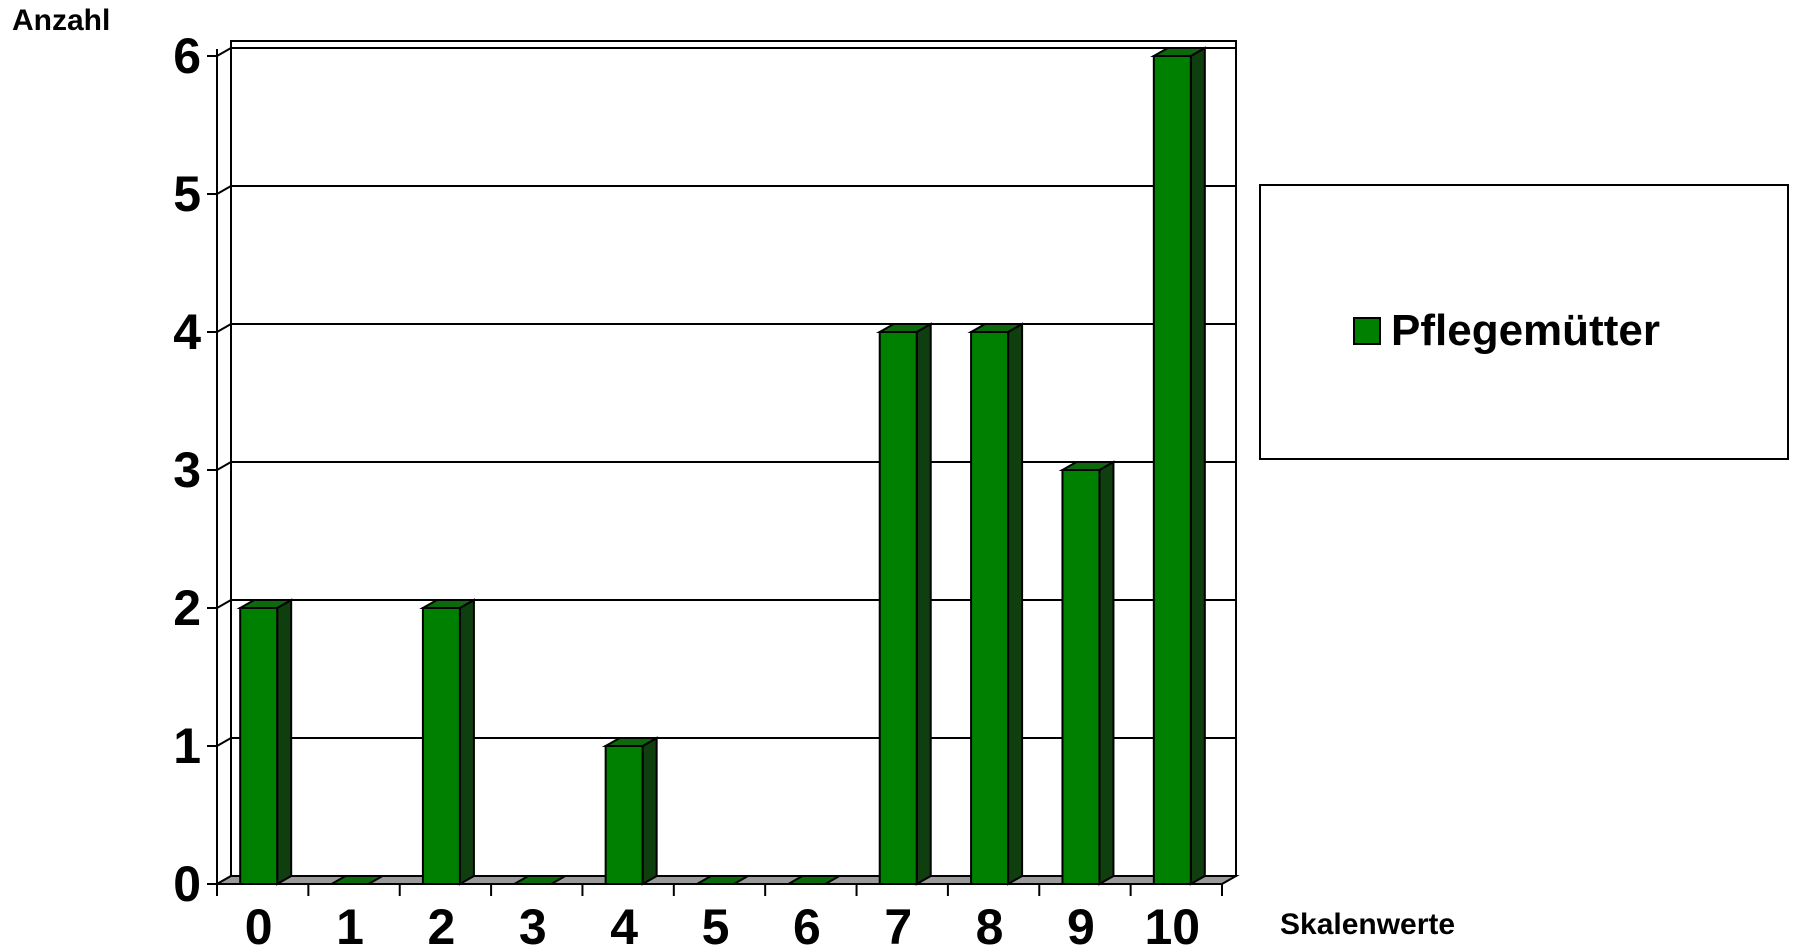 This screenshot has width=1797, height=952. Describe the element at coordinates (187, 470) in the screenshot. I see `y-tick-label: 3` at that location.